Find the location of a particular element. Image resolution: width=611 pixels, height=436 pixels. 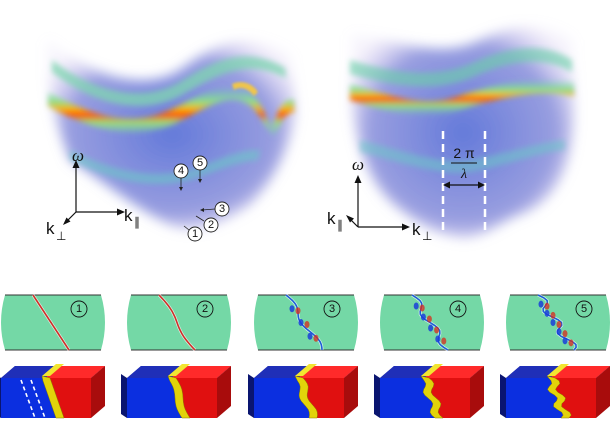

axis-omega-left: ω is located at coordinates (78, 155).